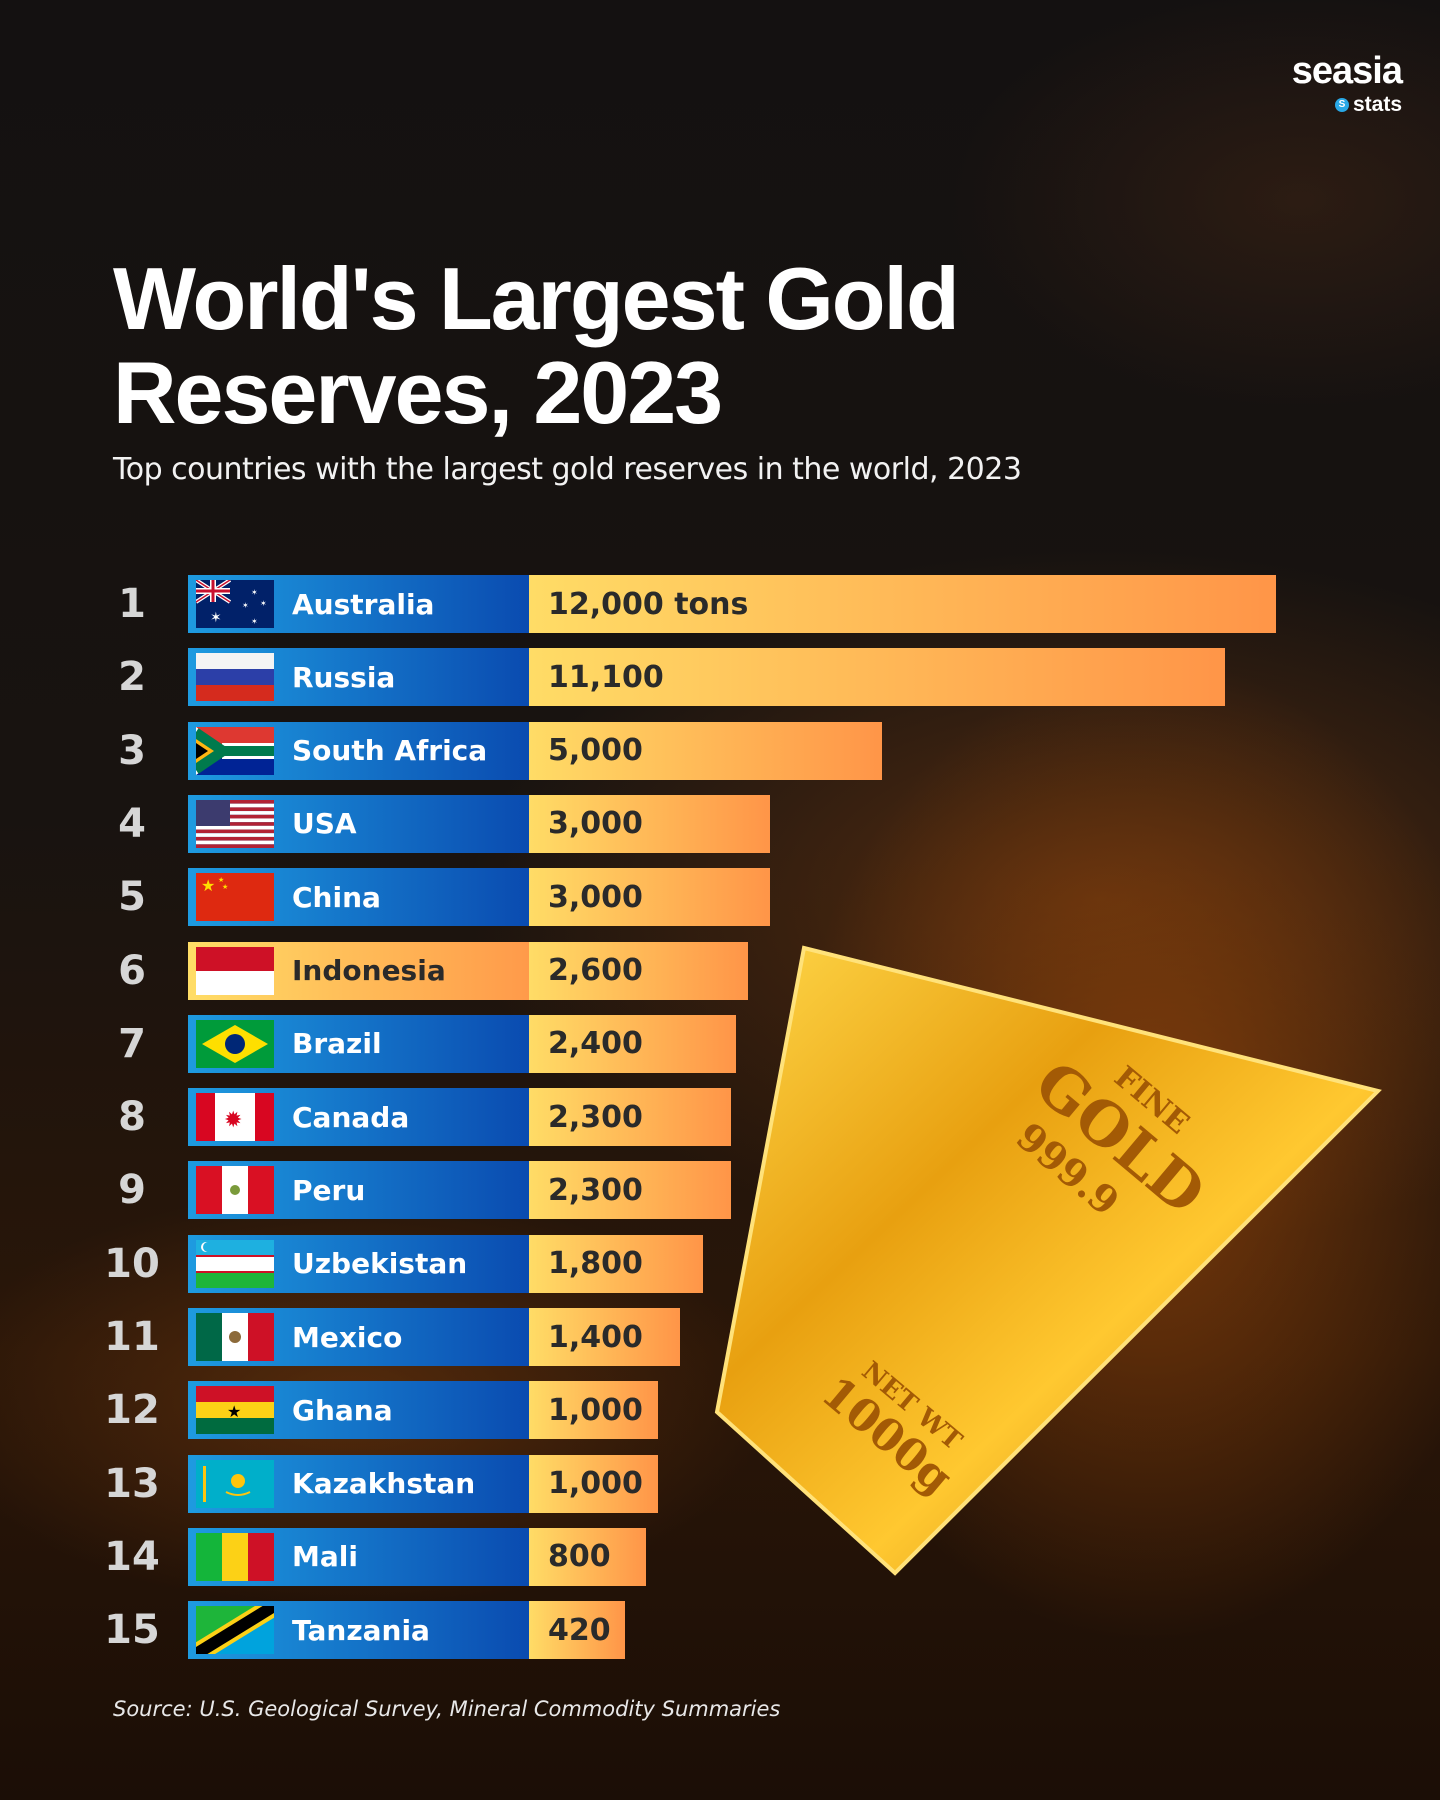 This screenshot has height=1800, width=1440. Describe the element at coordinates (579, 1557) in the screenshot. I see `value-label: 800` at that location.